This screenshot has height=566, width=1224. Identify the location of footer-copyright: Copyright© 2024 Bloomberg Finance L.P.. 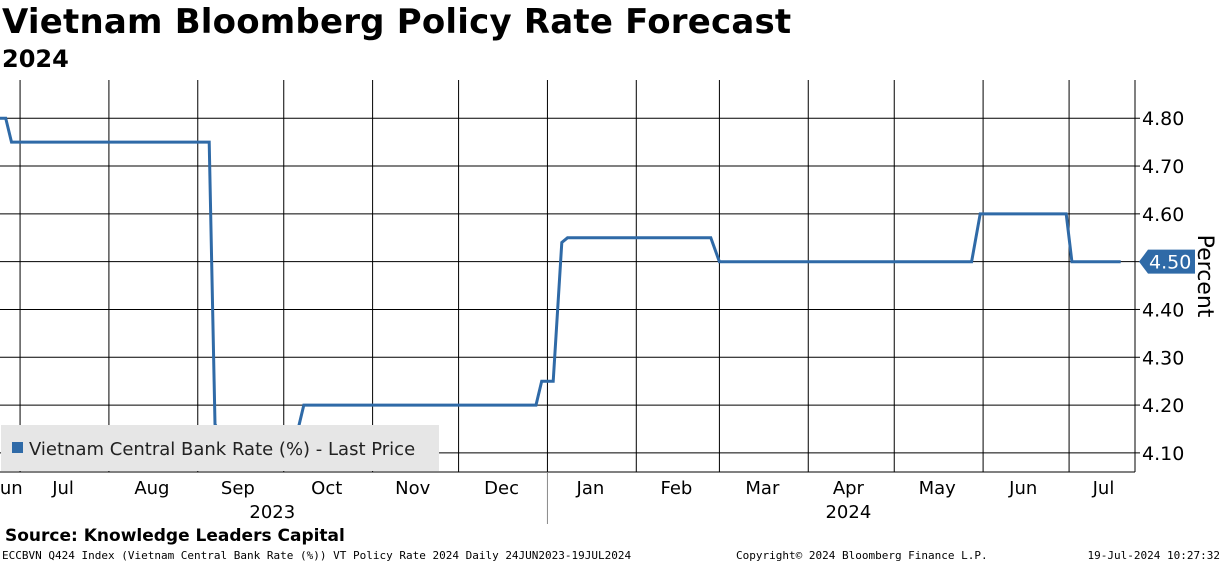
(862, 555).